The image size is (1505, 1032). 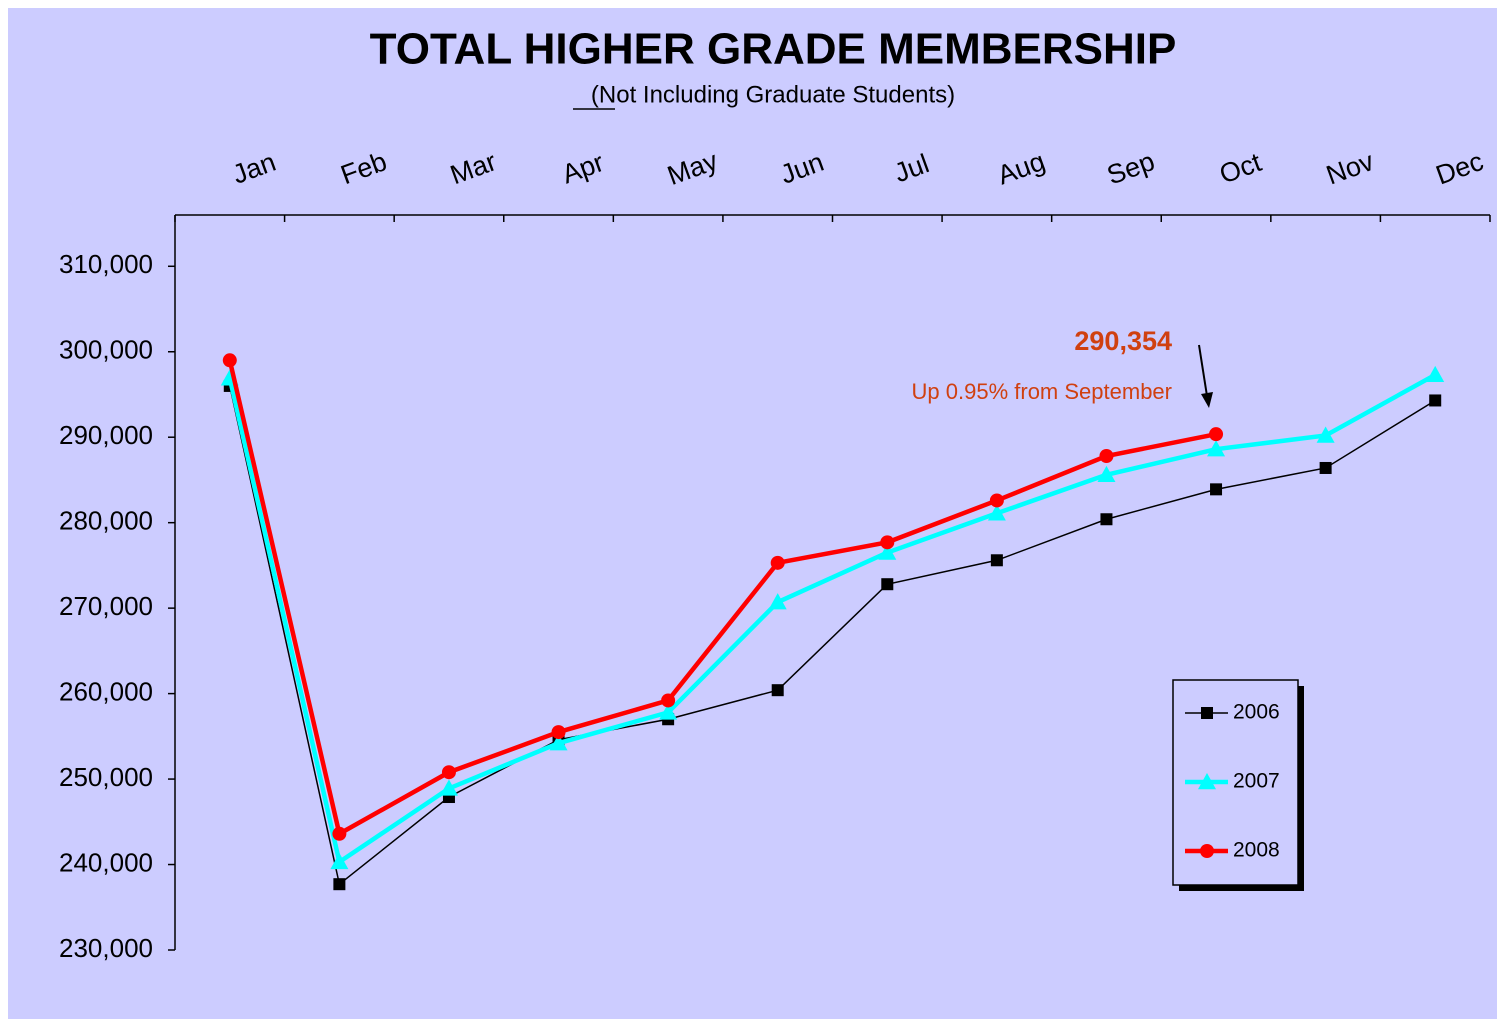 What do you see at coordinates (1123, 341) in the screenshot?
I see `annotation-value: 290,354` at bounding box center [1123, 341].